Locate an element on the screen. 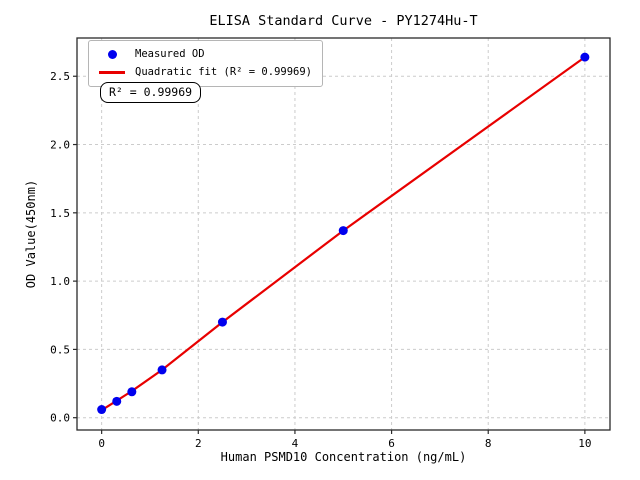  quadratic-fit-line-icon is located at coordinates (112, 72).